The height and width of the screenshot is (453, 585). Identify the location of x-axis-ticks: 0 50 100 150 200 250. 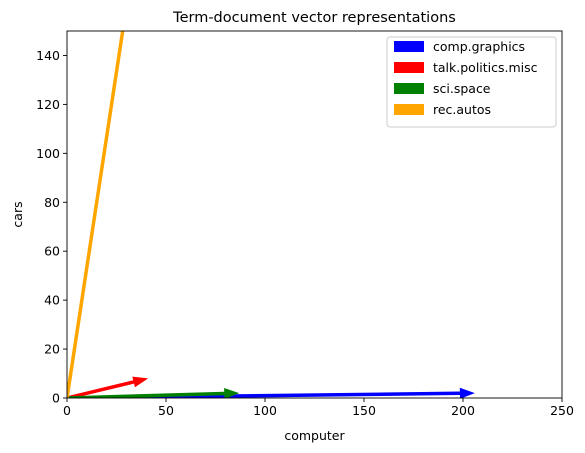
(318, 408).